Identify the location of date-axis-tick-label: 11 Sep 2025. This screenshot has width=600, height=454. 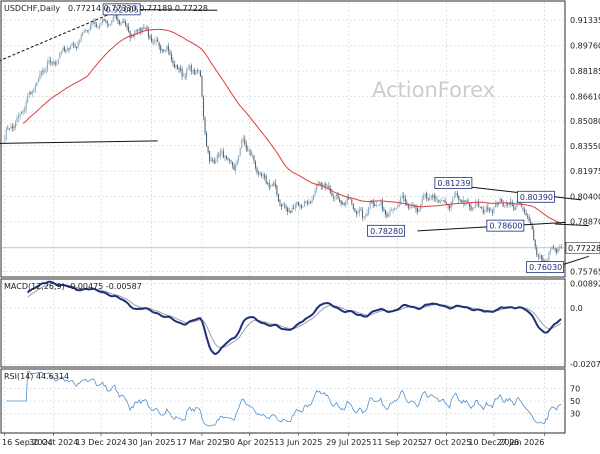
(397, 442).